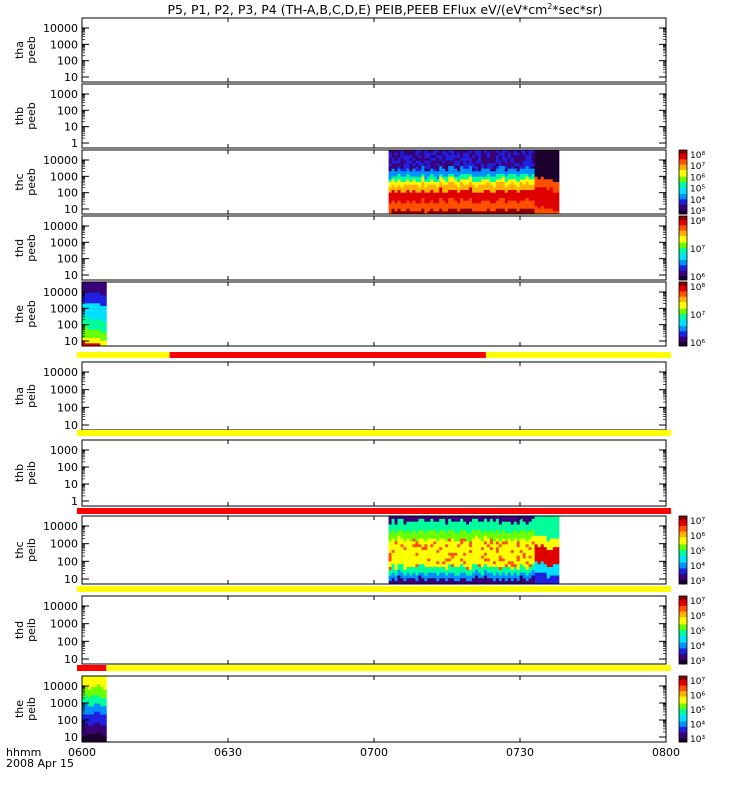 This screenshot has height=804, width=750. I want to click on x-tick-label: 0700, so click(374, 752).